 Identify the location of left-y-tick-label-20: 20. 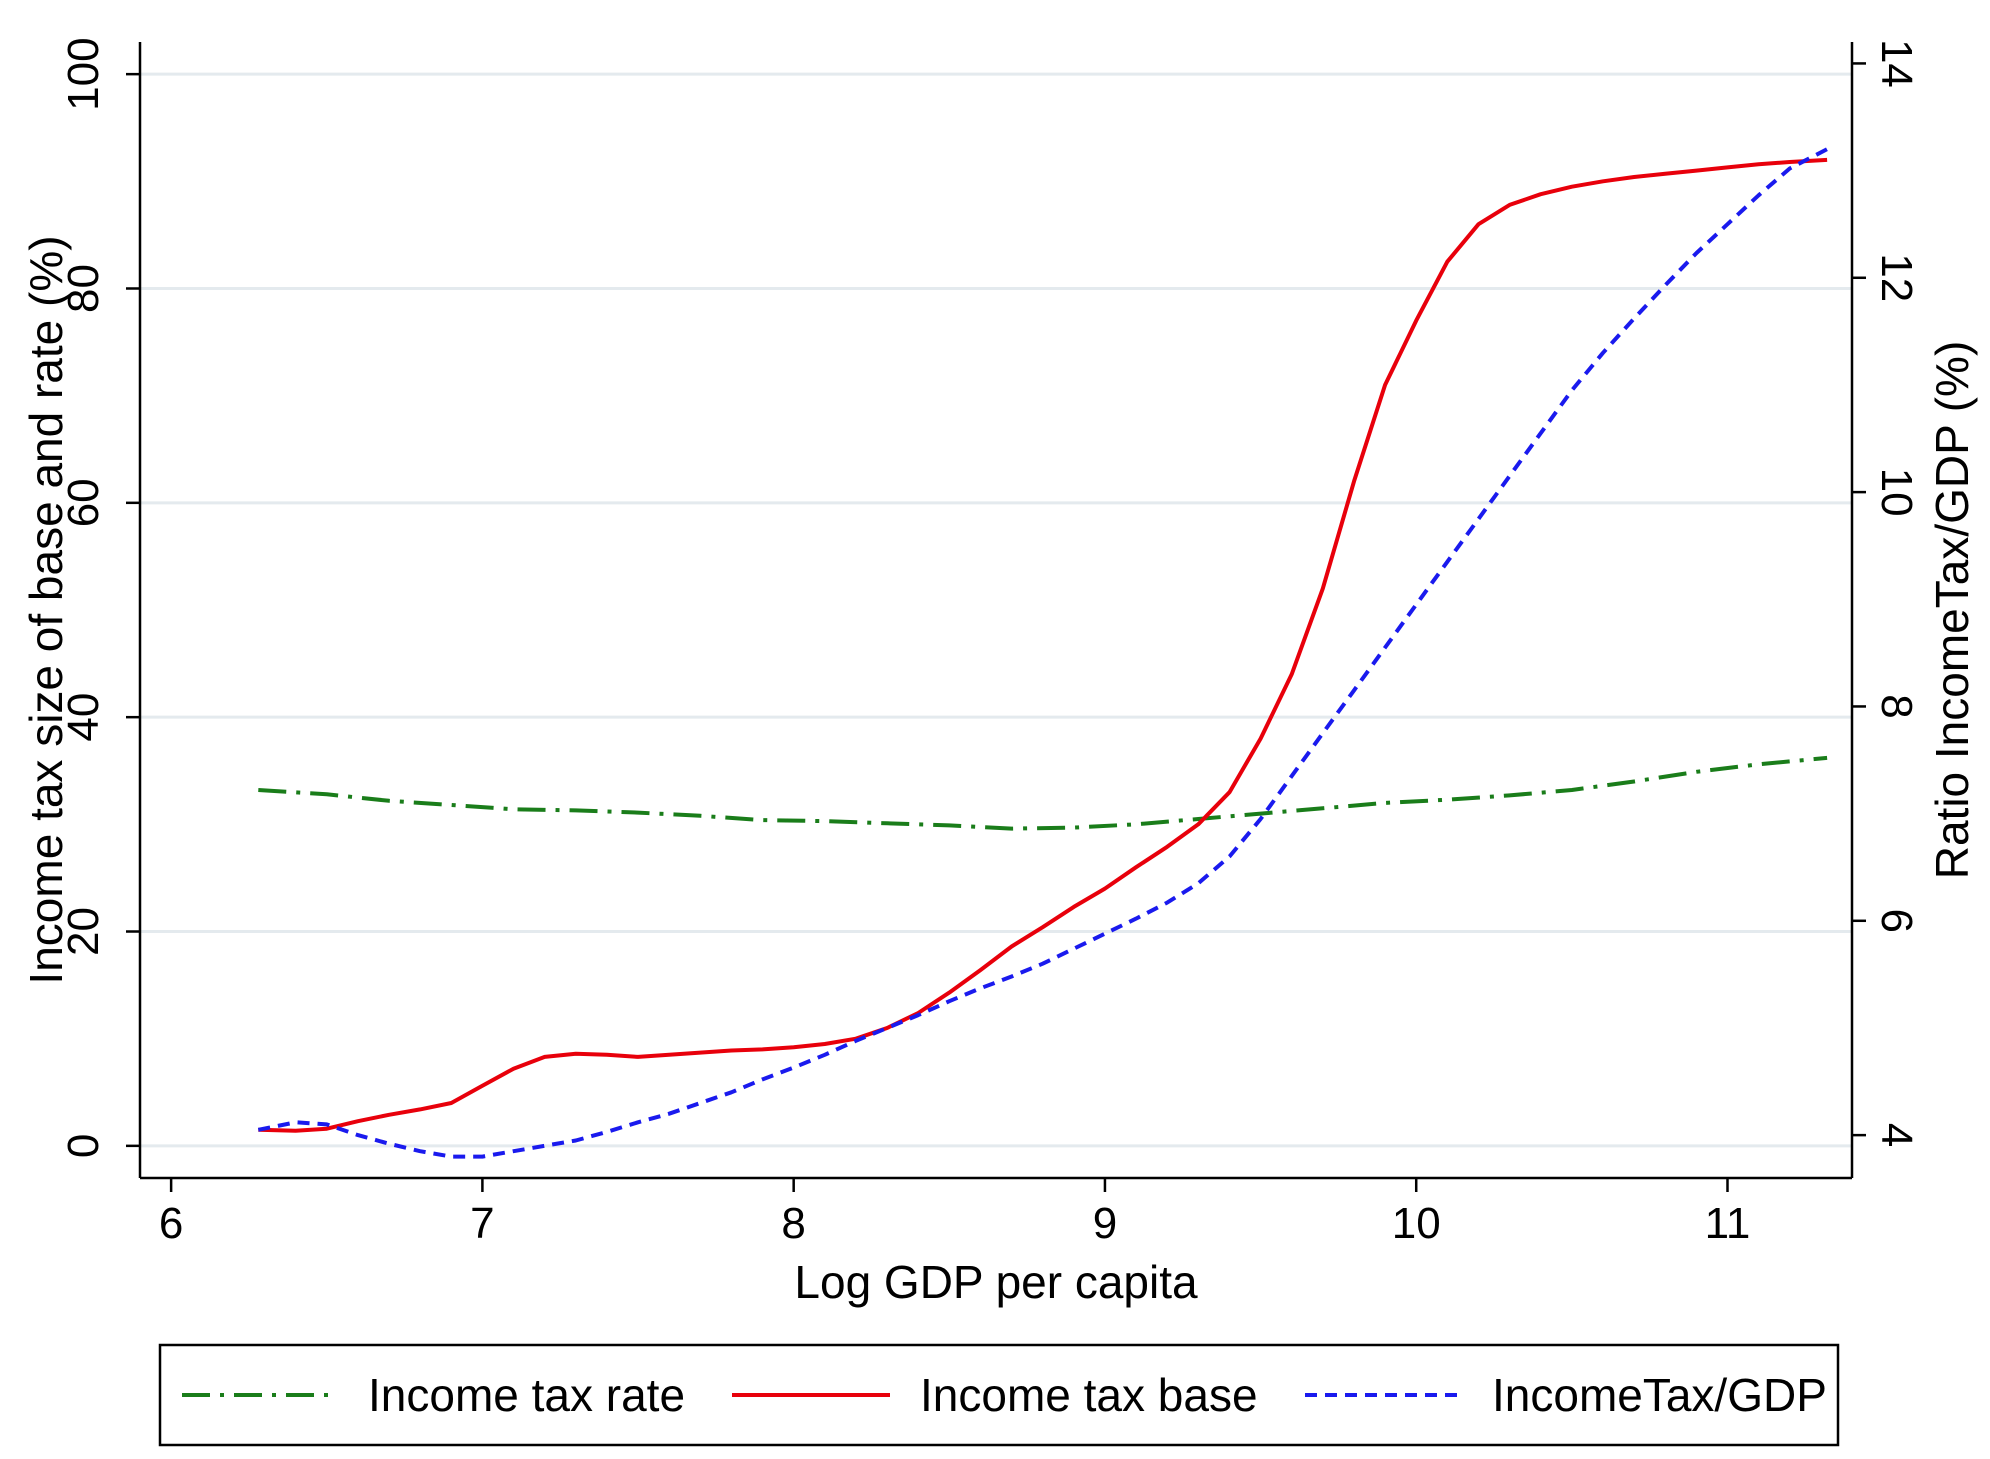
(83, 931).